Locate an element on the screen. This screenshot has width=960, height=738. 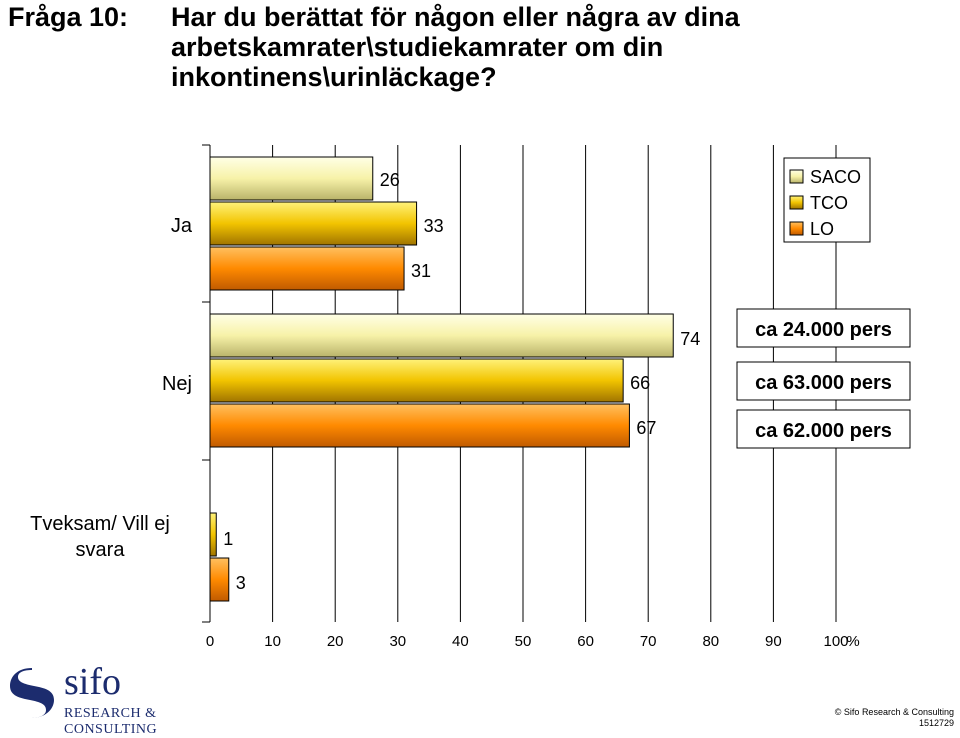
data-label: 67 is located at coordinates (646, 428).